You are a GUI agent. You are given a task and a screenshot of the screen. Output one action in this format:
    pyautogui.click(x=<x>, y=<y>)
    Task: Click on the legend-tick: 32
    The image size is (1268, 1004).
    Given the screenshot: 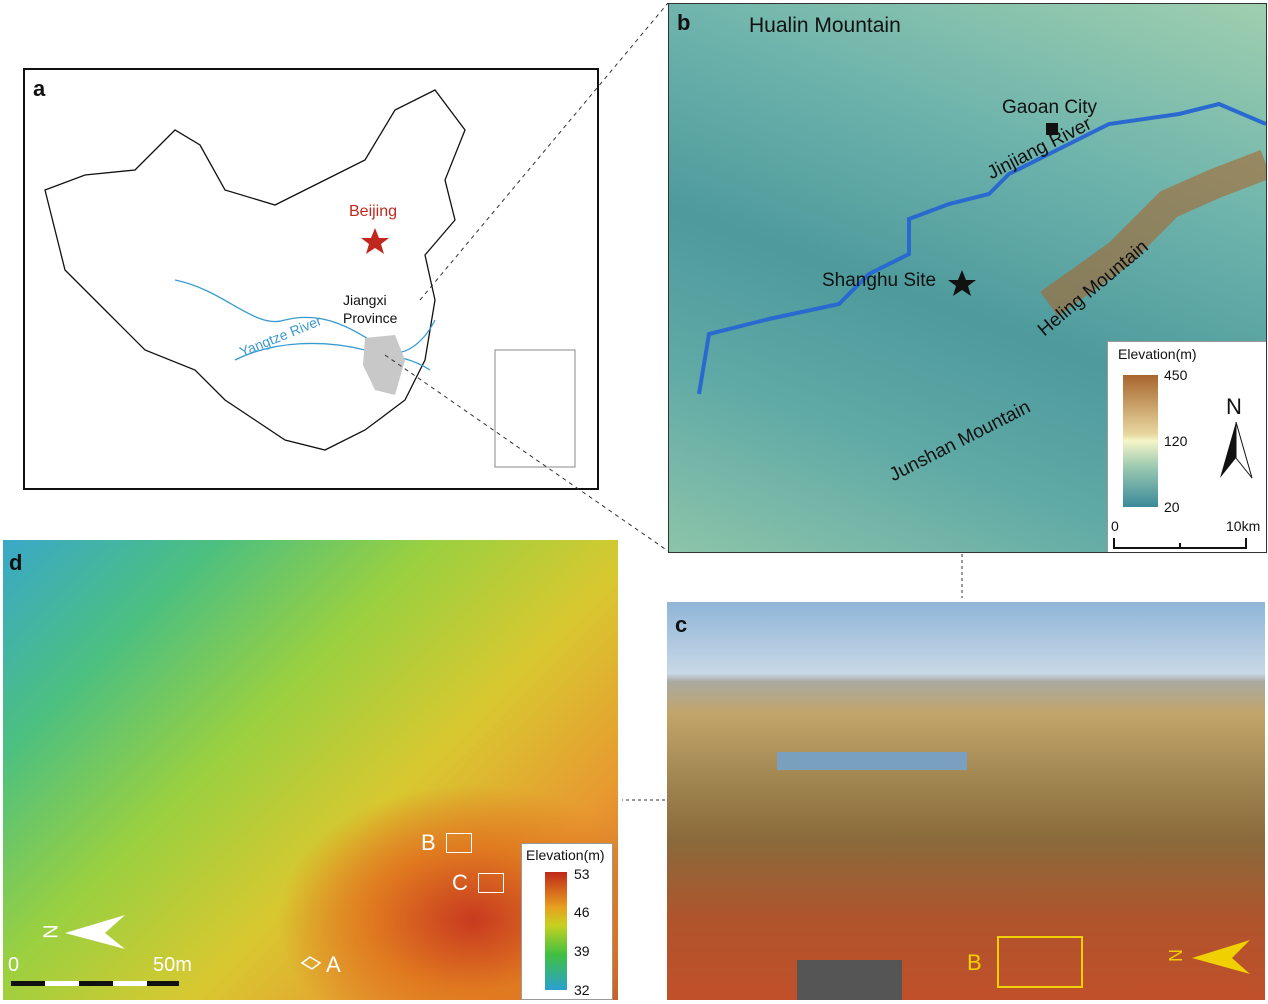 What is the action you would take?
    pyautogui.click(x=582, y=990)
    